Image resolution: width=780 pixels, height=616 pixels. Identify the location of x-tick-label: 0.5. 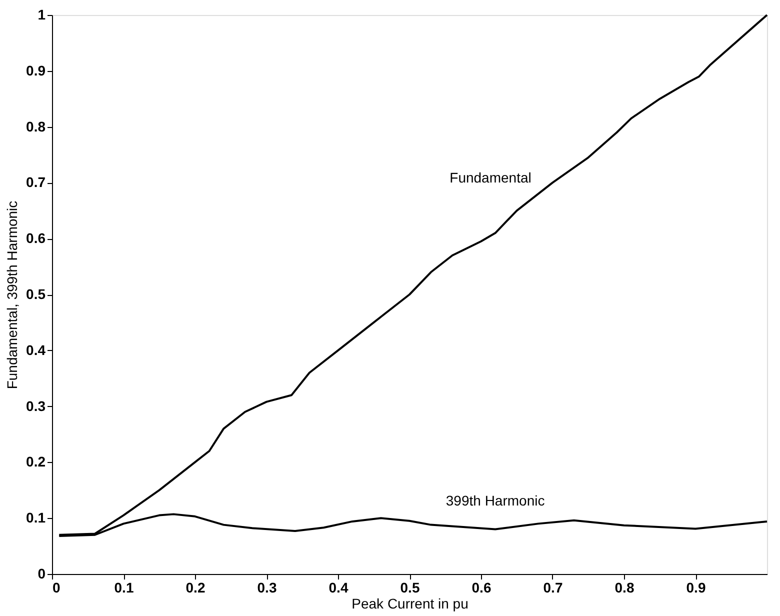
(410, 588).